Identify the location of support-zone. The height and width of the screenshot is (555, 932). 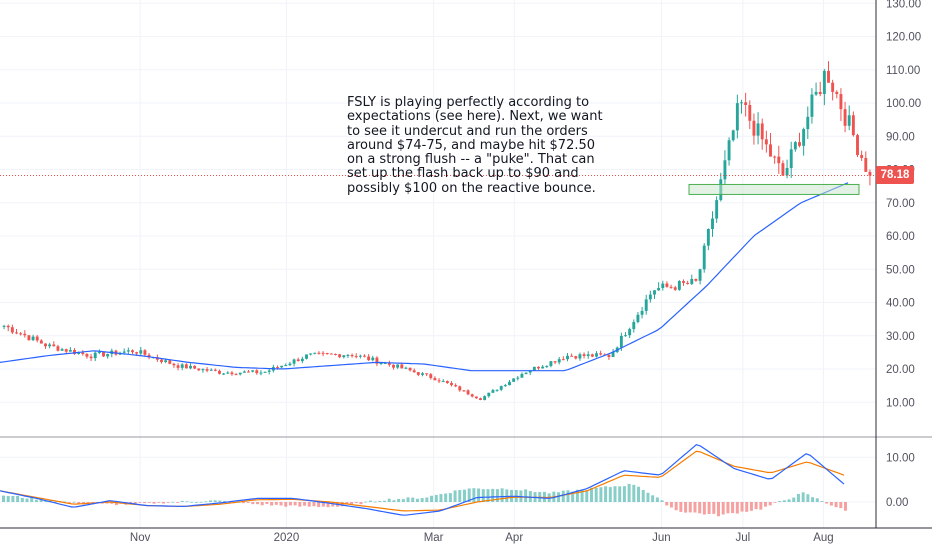
(774, 189).